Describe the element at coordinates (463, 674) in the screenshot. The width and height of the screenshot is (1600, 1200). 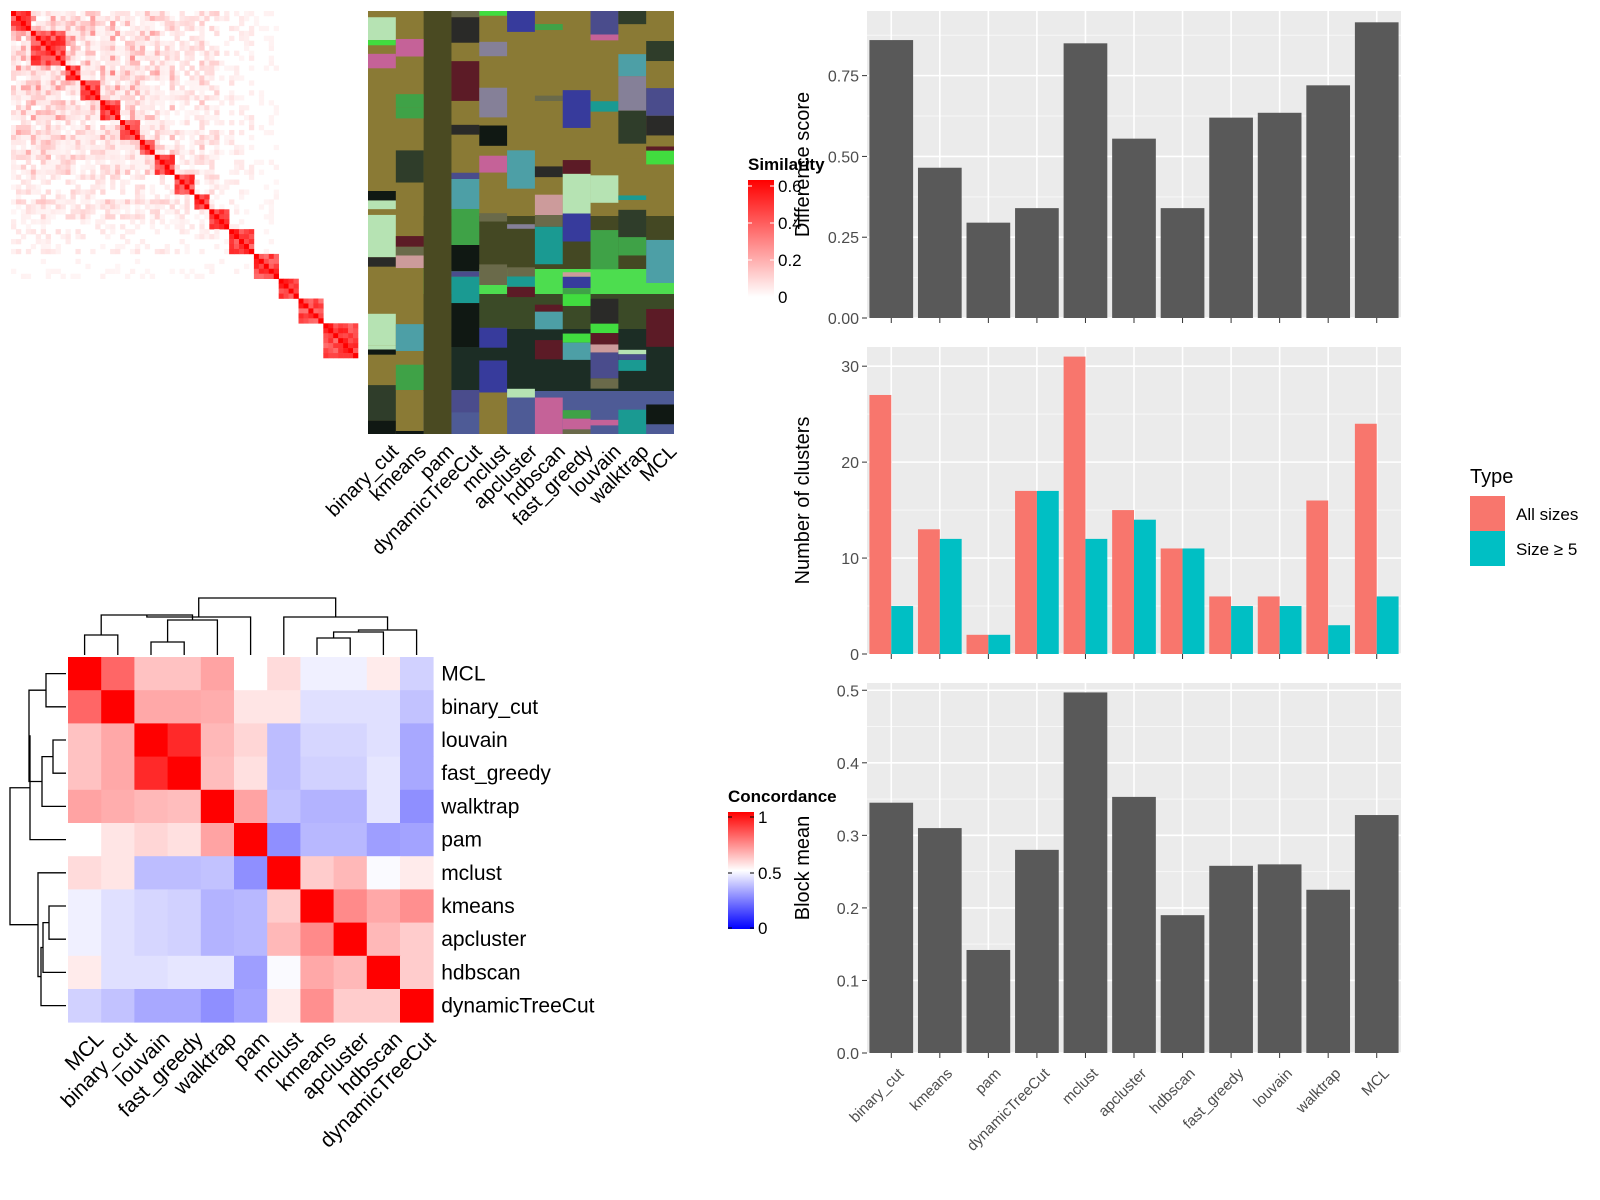
I see `concordance-row-label: MCL` at that location.